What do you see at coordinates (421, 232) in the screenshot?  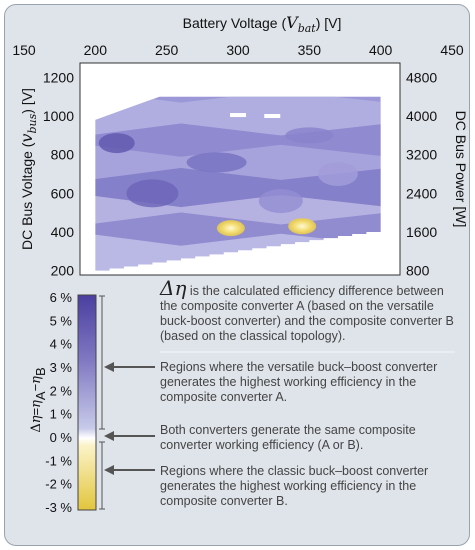 I see `y-right-tick-label: 1600` at bounding box center [421, 232].